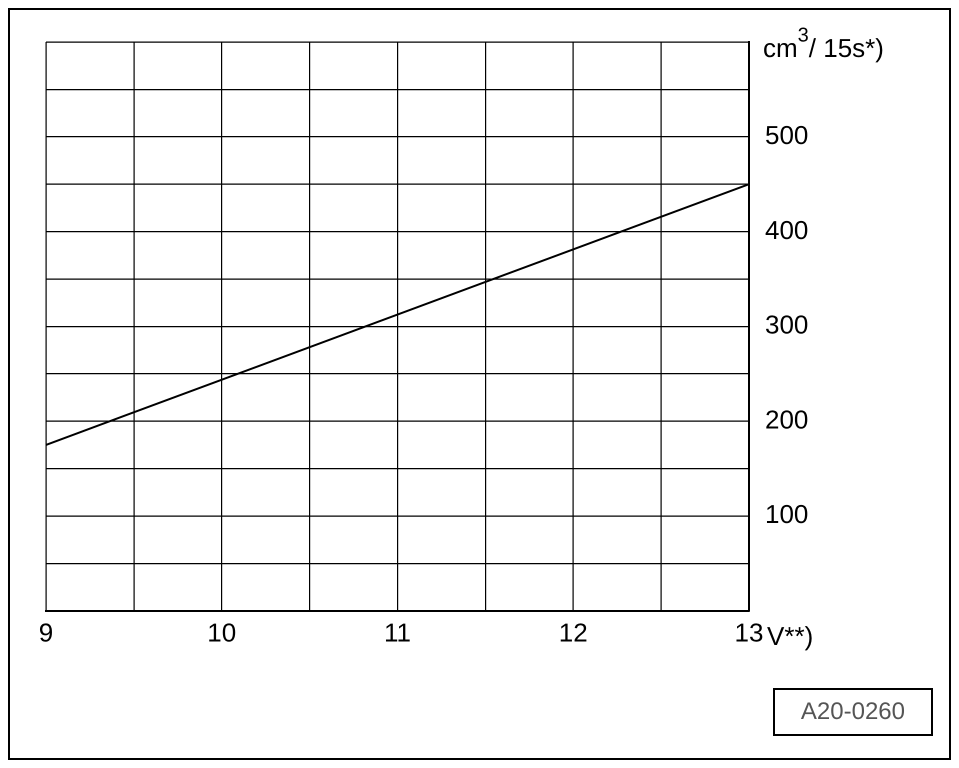 Image resolution: width=959 pixels, height=768 pixels. What do you see at coordinates (790, 635) in the screenshot?
I see `x-axis-title: V**)` at bounding box center [790, 635].